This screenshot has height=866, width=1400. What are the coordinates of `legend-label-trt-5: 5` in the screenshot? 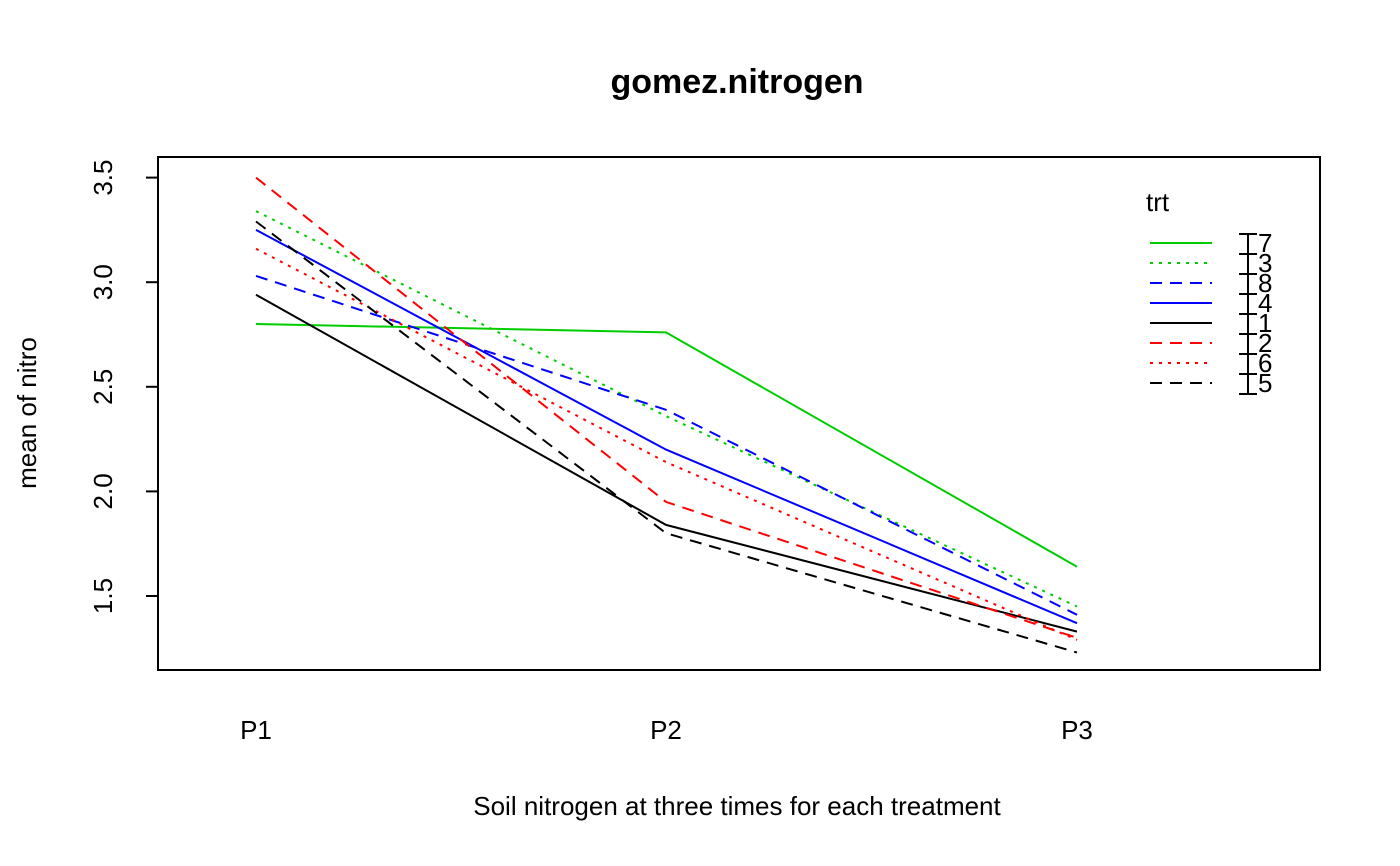 It's located at (1265, 383).